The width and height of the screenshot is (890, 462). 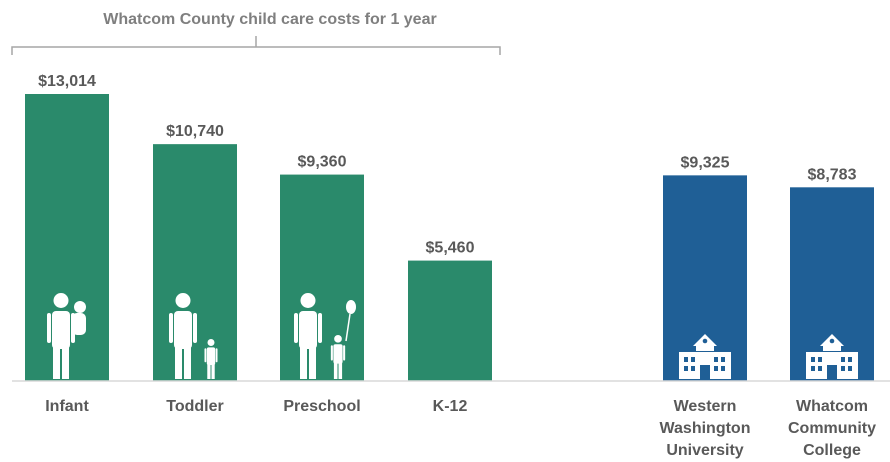 I want to click on adult-carrying-baby-icon, so click(x=66, y=336).